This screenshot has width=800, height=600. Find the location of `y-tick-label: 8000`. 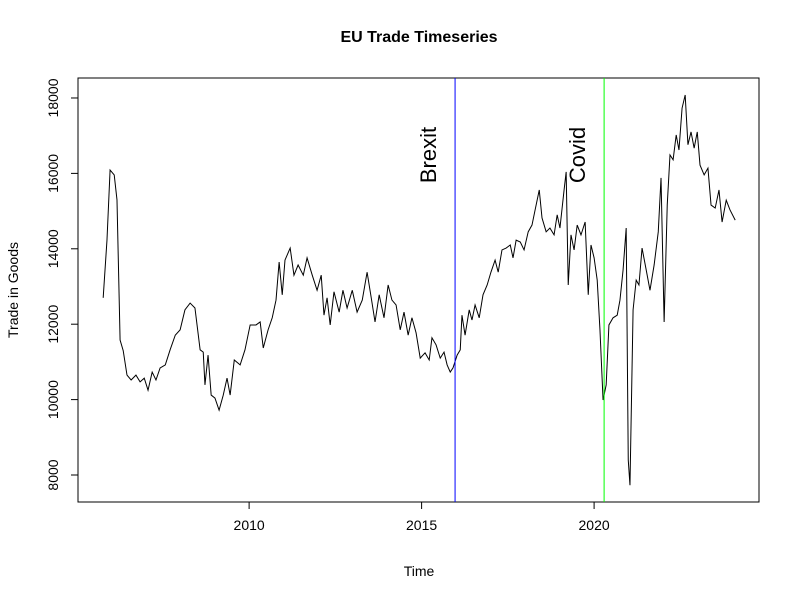

y-tick-label: 8000 is located at coordinates (53, 474).